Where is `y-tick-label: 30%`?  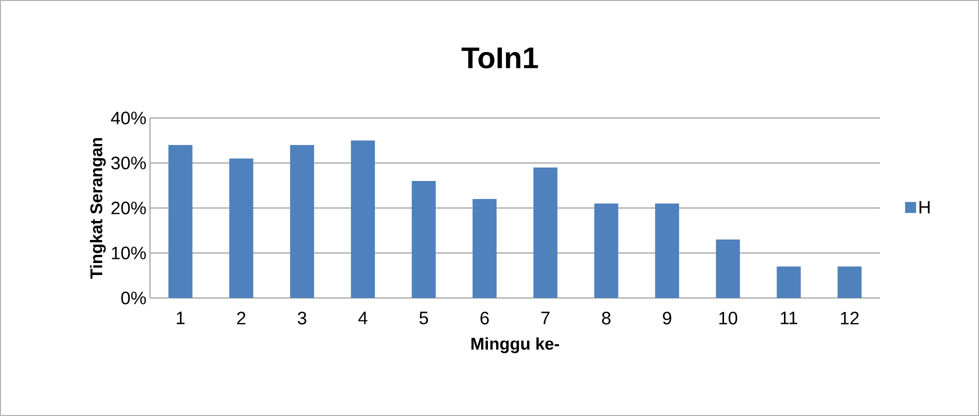 y-tick-label: 30% is located at coordinates (128, 163).